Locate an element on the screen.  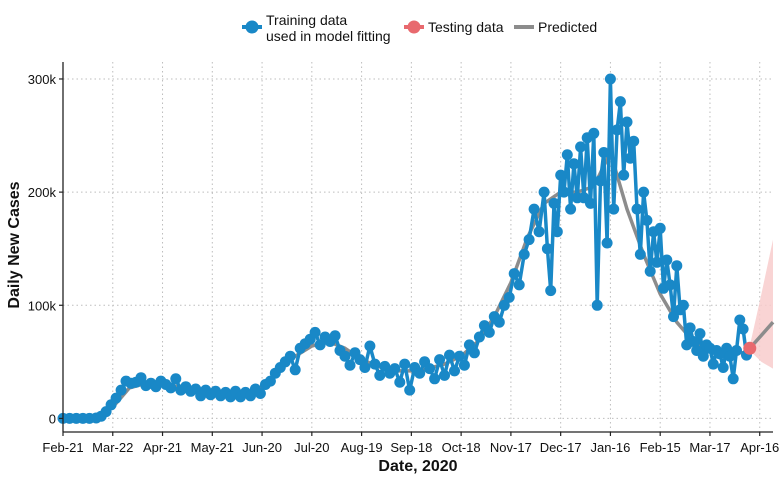
x-tick-label-1: Mar-22 is located at coordinates (112, 447).